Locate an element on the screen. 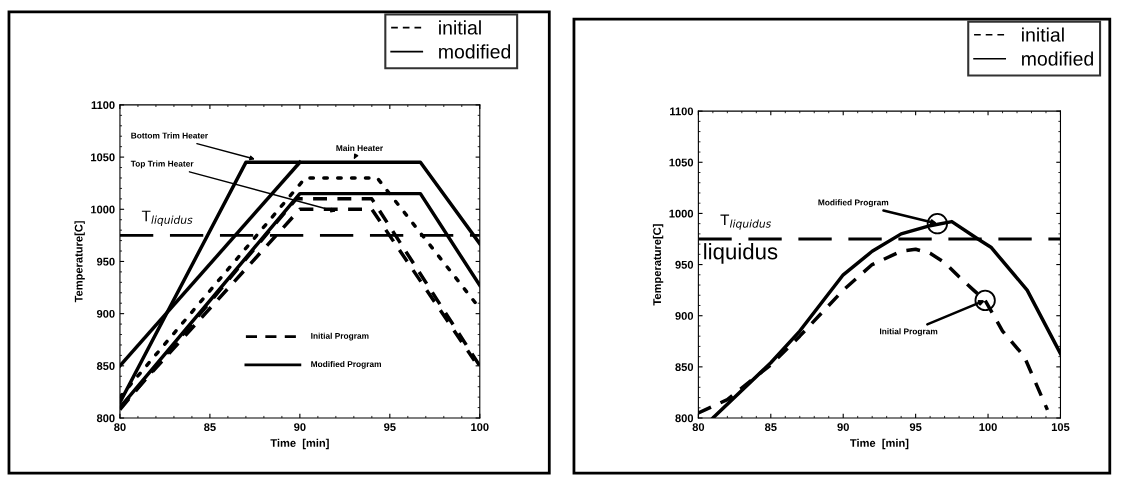 This screenshot has height=478, width=1121. annotation: Bottom Trim Heater is located at coordinates (169, 135).